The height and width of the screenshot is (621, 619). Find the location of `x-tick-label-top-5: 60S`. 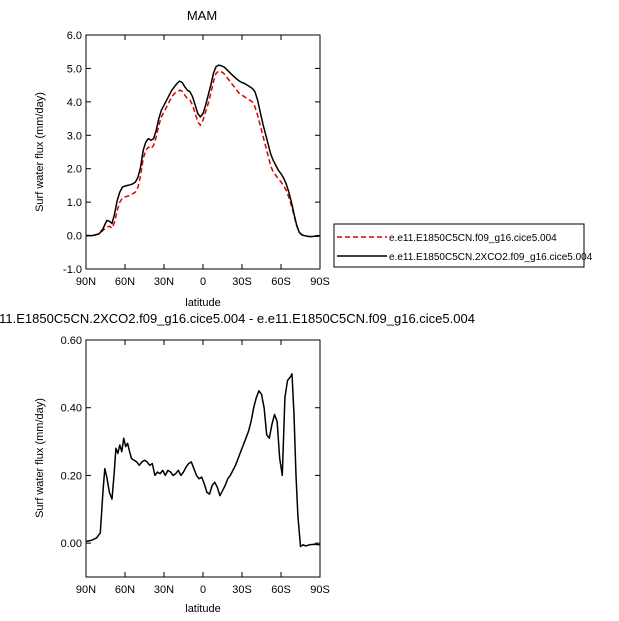

x-tick-label-top-5: 60S is located at coordinates (281, 282).